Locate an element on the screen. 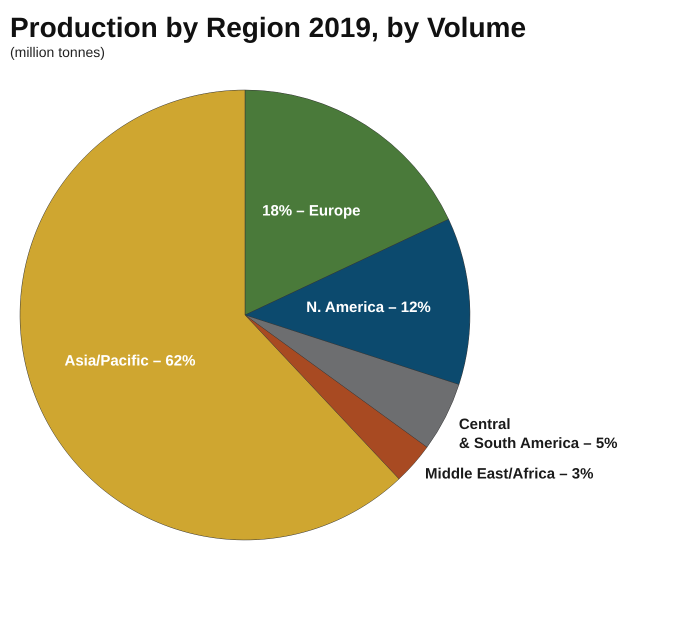  chart-subtitle: (million tonnes) is located at coordinates (57, 52).